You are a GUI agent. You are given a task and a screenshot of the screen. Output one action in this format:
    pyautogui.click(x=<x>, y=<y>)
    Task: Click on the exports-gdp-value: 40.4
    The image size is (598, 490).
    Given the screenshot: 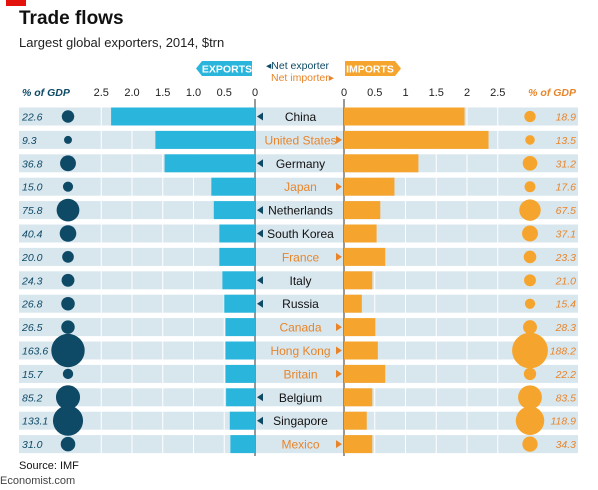 What is the action you would take?
    pyautogui.click(x=32, y=235)
    